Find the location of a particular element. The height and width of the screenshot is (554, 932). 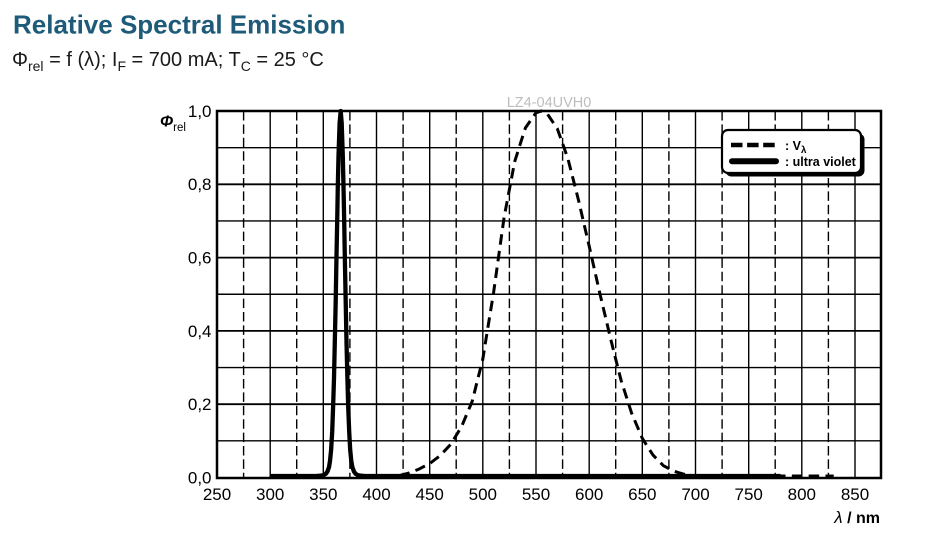

svg-text: 0,0 is located at coordinates (200, 477).